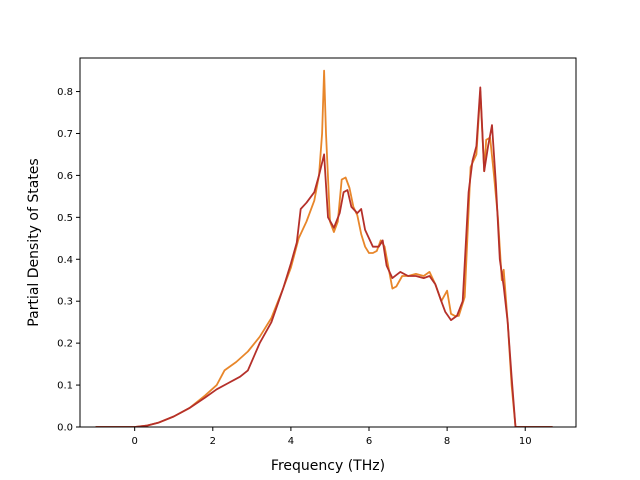  What do you see at coordinates (65, 386) in the screenshot?
I see `y-tick-label: 0.1` at bounding box center [65, 386].